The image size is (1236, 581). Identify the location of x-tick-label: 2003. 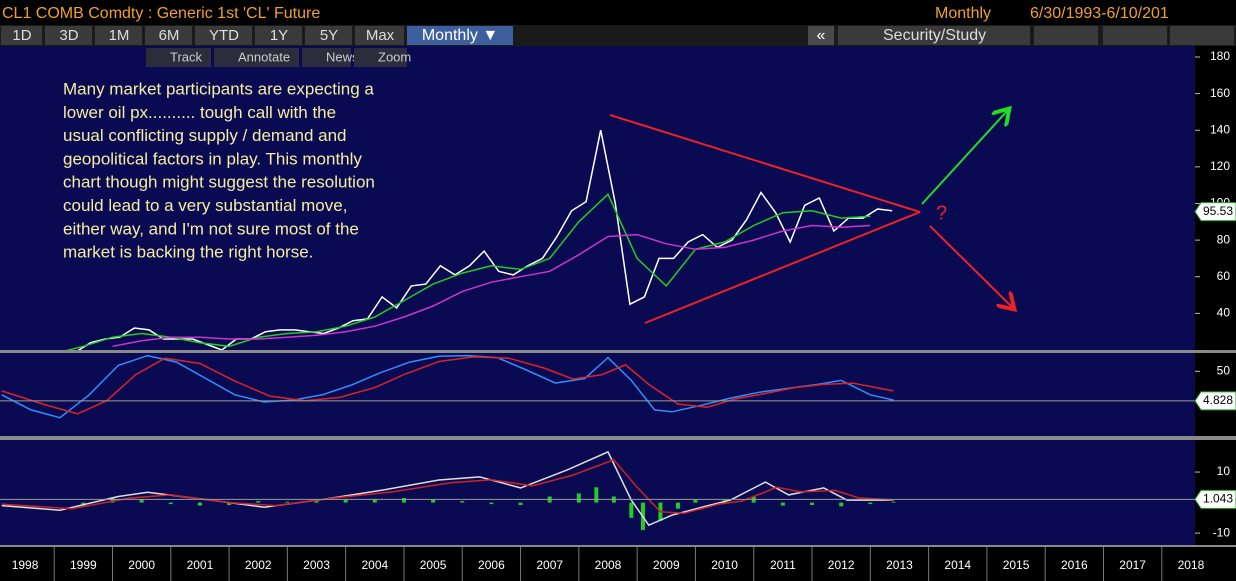
(316, 565).